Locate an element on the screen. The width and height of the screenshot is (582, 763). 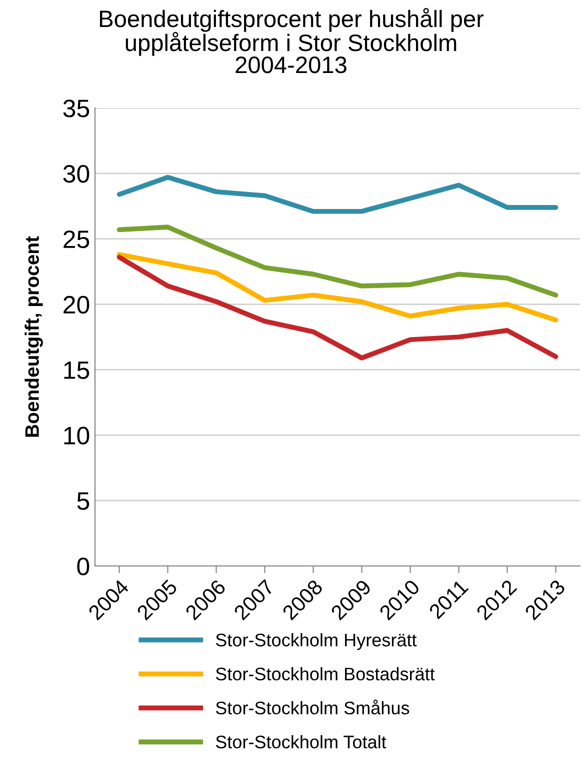
legend-label: Stor-Stockholm Småhus is located at coordinates (313, 707).